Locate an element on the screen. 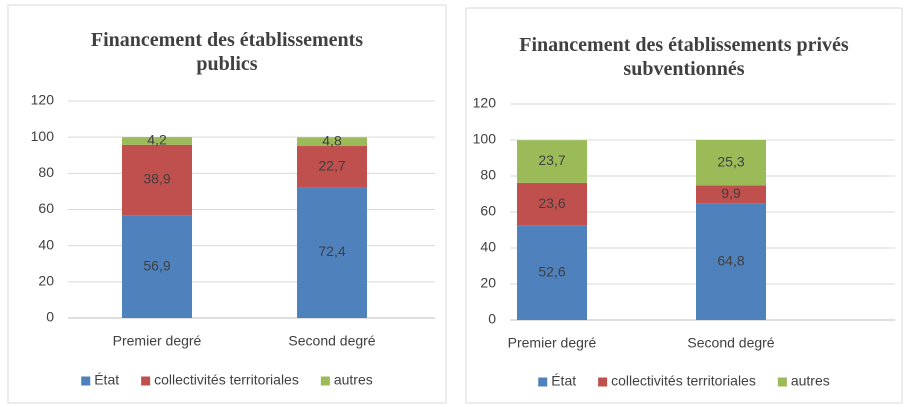 The image size is (908, 407). data-label: 72,4 is located at coordinates (331, 251).